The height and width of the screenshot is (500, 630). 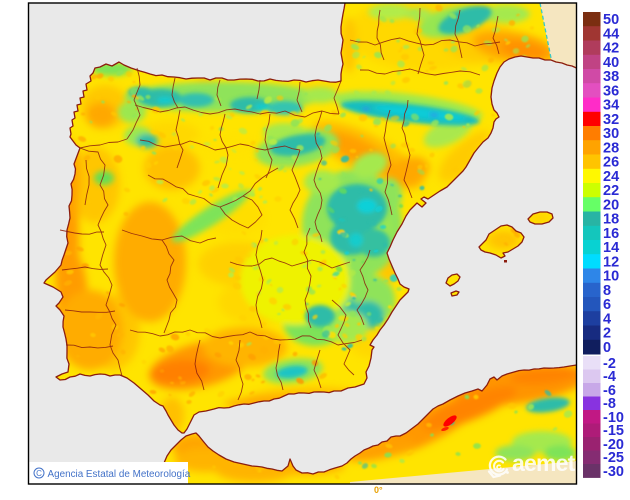 What do you see at coordinates (613, 458) in the screenshot?
I see `svg-text: -25` at bounding box center [613, 458].